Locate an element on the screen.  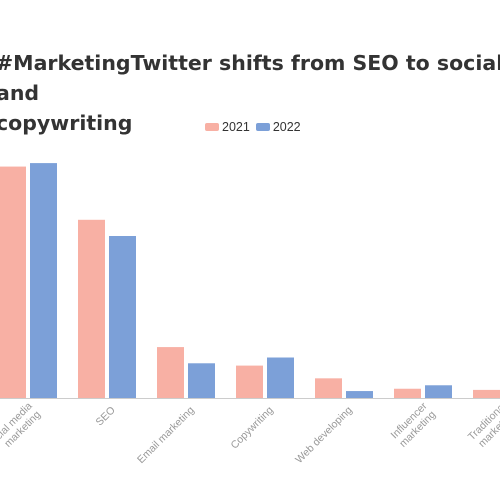
x-tick-label-line: Email marketing is located at coordinates (166, 435).